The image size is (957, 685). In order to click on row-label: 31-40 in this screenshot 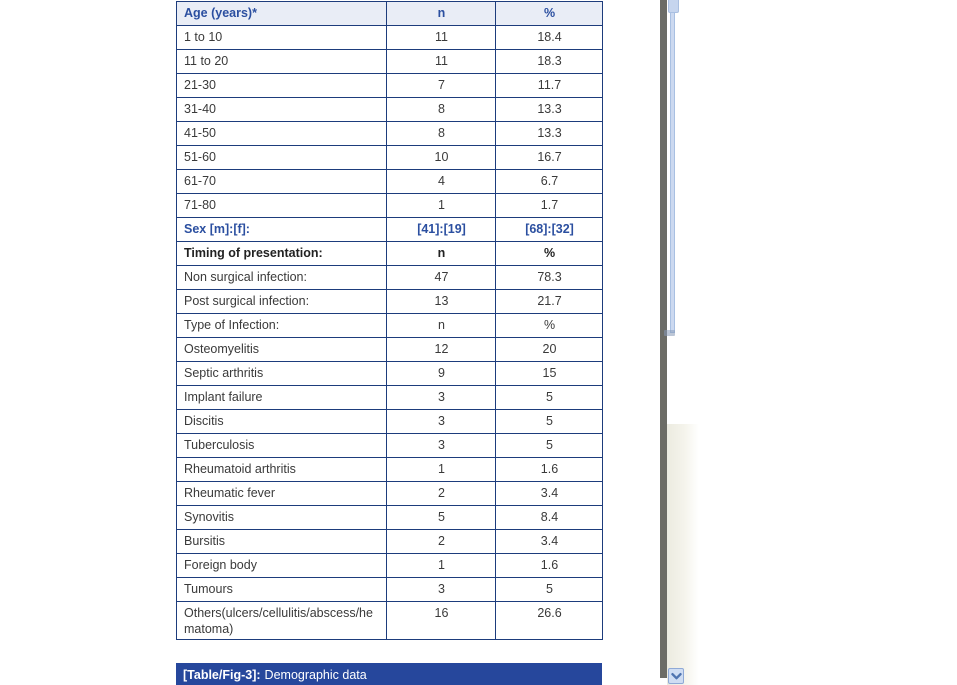, I will do `click(281, 109)`.